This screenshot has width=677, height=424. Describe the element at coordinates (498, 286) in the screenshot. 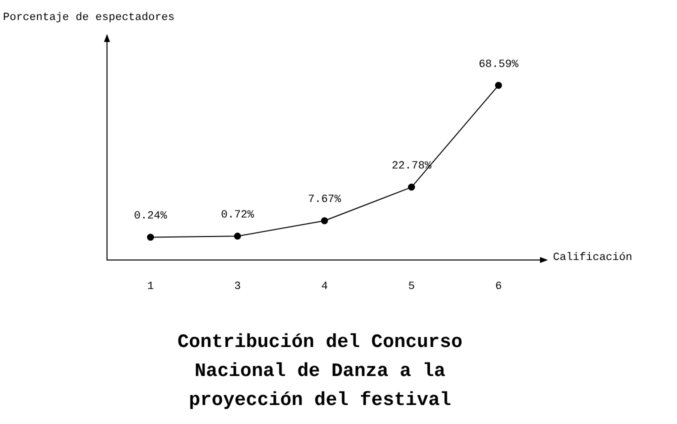

I see `x-tick-label: 6` at that location.